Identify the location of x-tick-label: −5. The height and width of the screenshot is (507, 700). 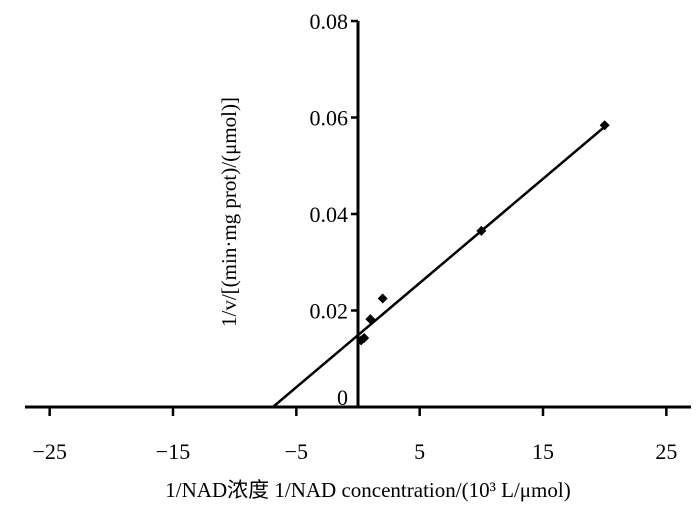
(296, 451).